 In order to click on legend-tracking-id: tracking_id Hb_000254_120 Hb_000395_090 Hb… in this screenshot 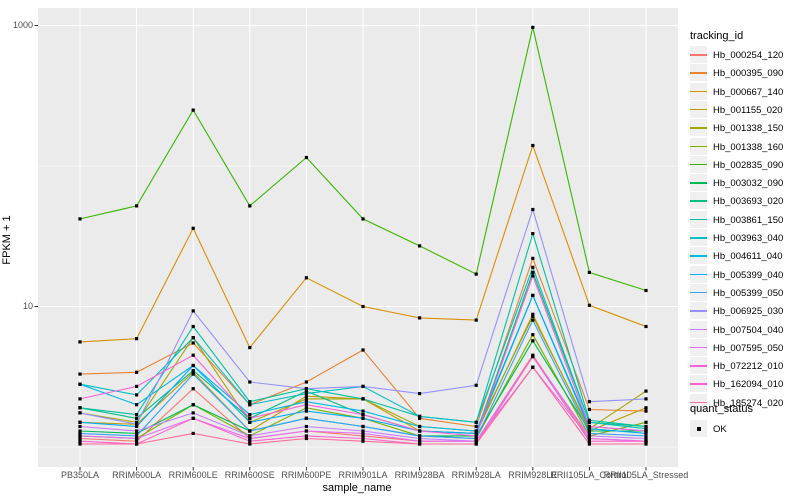, I will do `click(745, 220)`.